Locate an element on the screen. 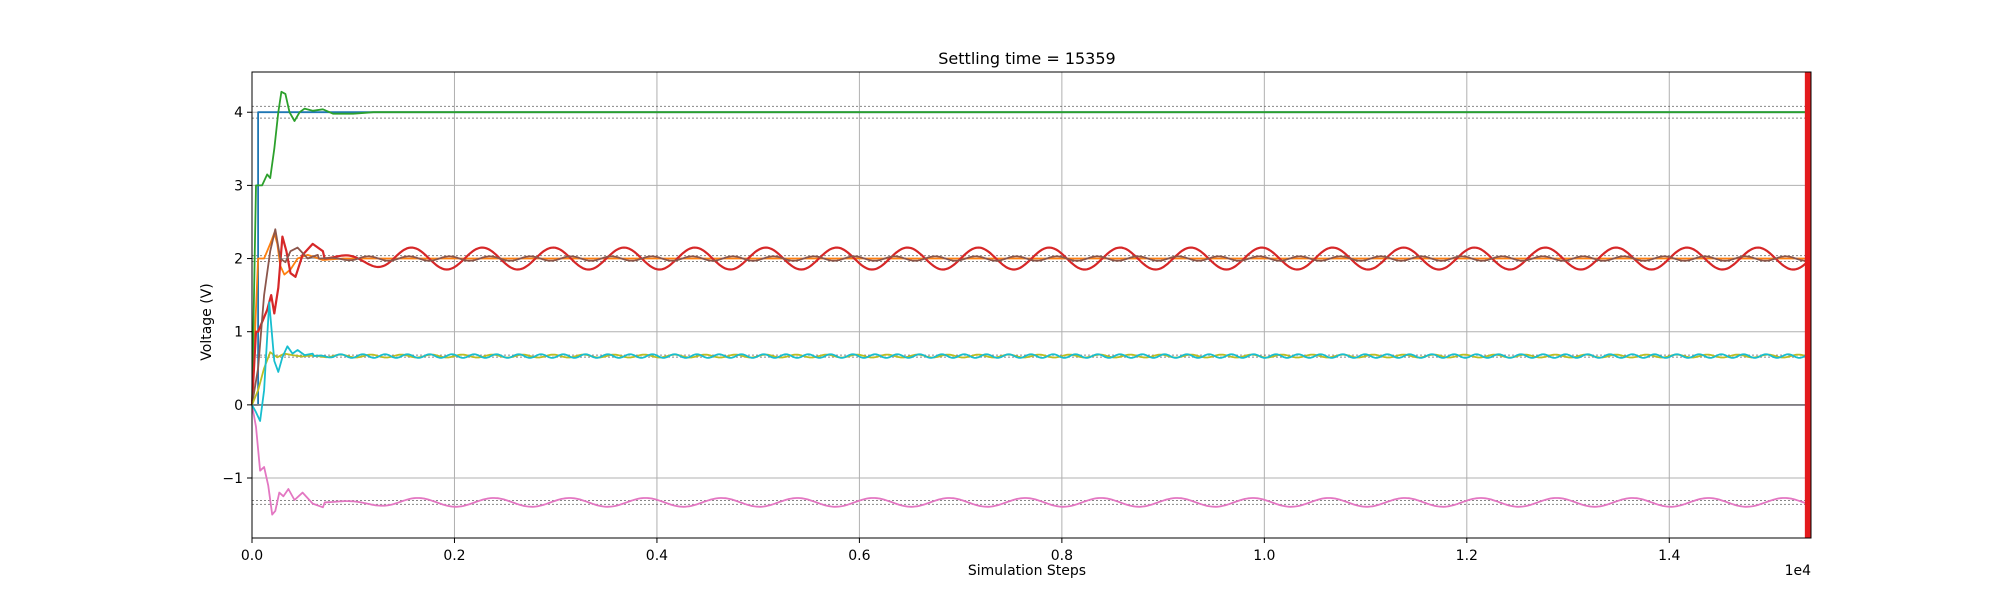 The height and width of the screenshot is (600, 2000). y-tick-label: 2 is located at coordinates (238, 260).